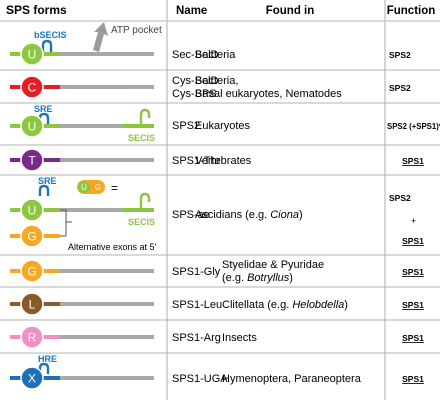  What do you see at coordinates (191, 215) in the screenshot?
I see `name-sps-ae: SPS-ae` at bounding box center [191, 215].